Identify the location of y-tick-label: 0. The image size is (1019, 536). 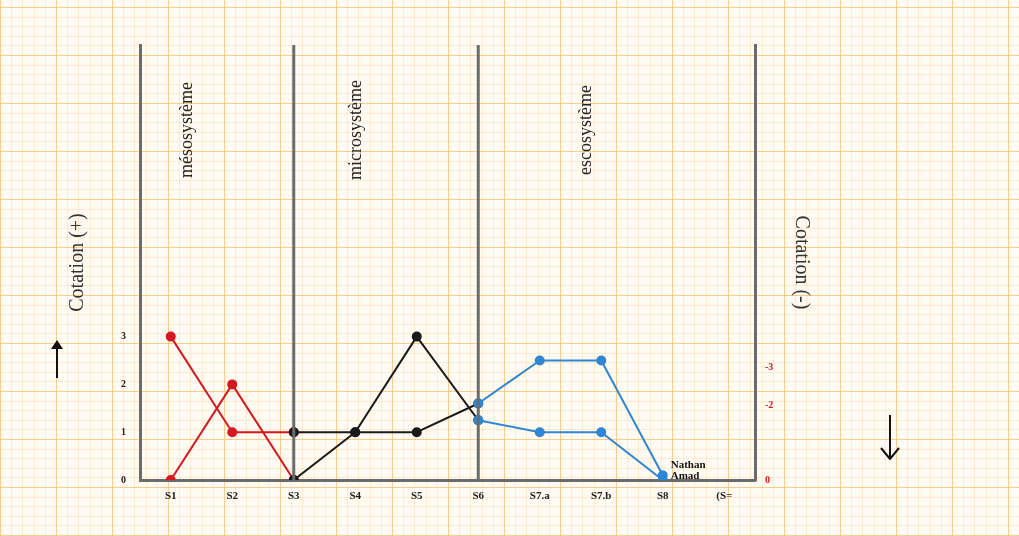
(123, 479).